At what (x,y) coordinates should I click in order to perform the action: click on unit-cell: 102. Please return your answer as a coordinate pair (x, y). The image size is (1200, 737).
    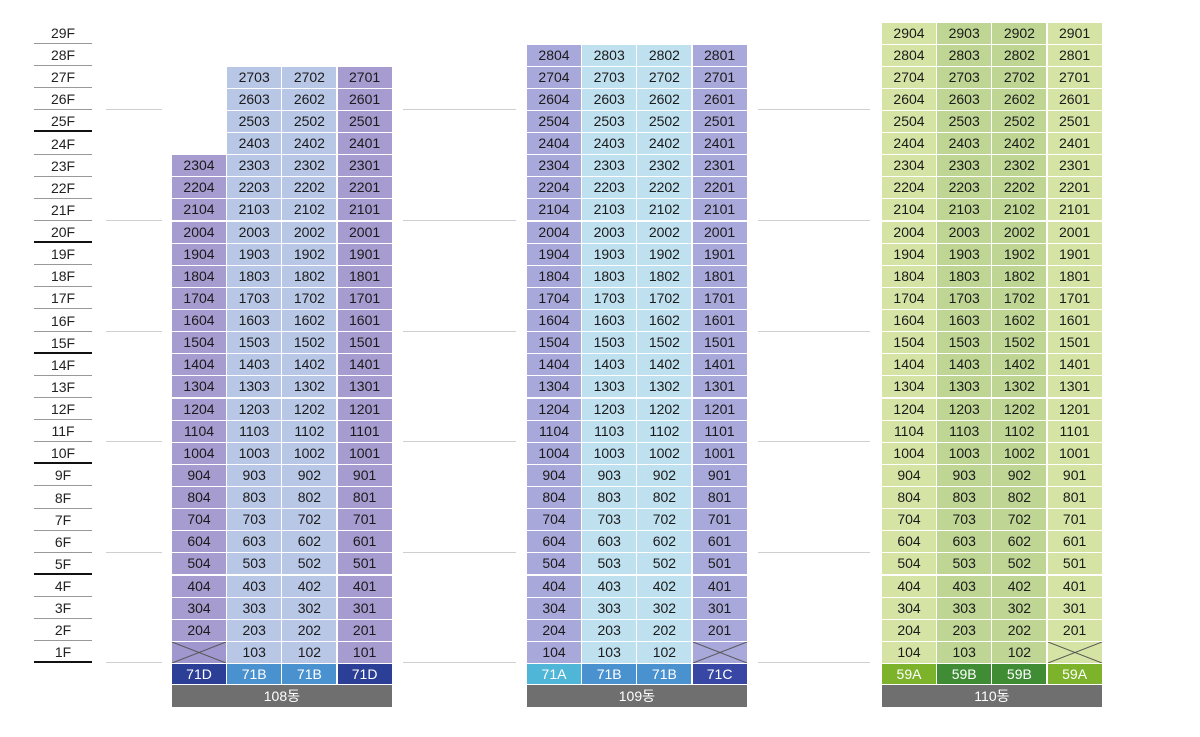
    Looking at the image, I should click on (309, 652).